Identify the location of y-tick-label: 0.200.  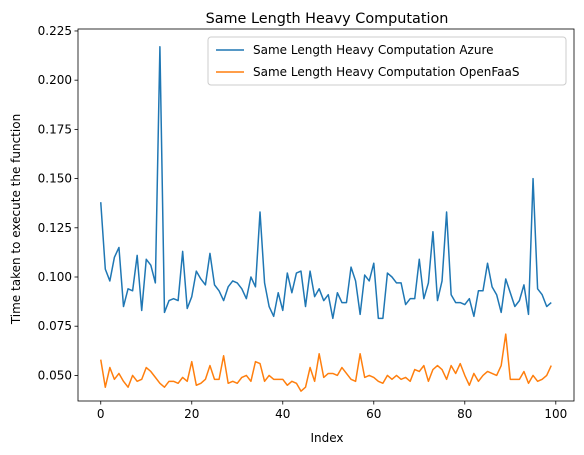
(55, 80).